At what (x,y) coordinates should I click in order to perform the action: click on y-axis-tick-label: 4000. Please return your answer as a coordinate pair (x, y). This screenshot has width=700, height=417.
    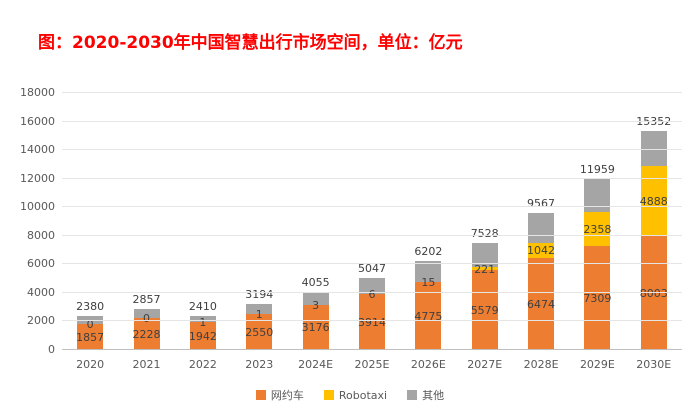
    Looking at the image, I should click on (41, 292).